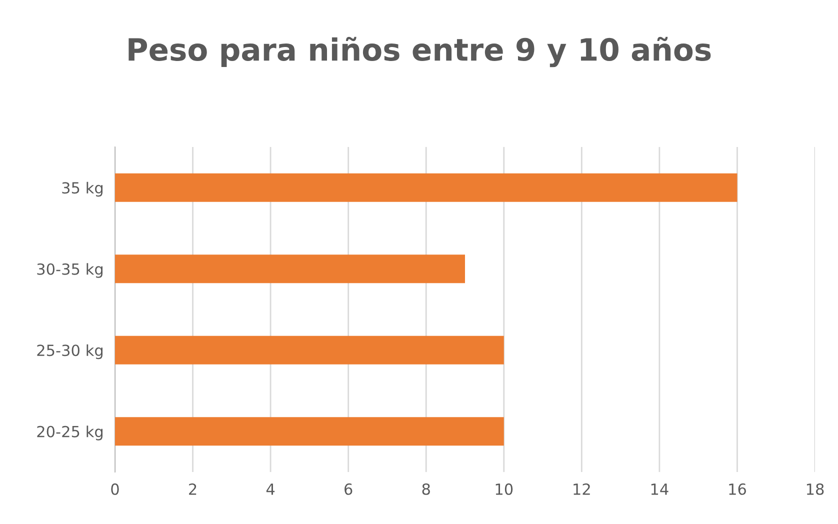 Image resolution: width=838 pixels, height=524 pixels. What do you see at coordinates (582, 489) in the screenshot?
I see `x-tick-label: 12` at bounding box center [582, 489].